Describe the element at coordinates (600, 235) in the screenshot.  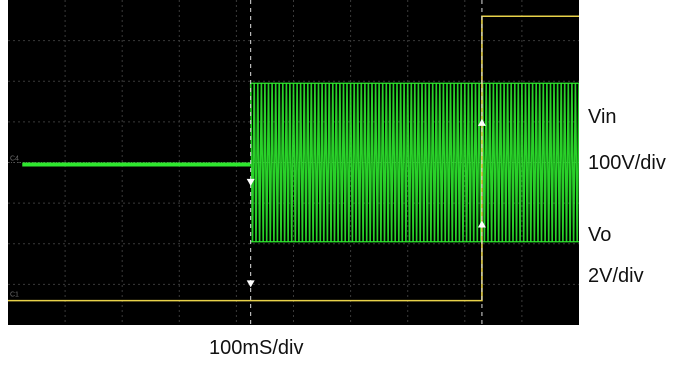
I see `vo-channel-name: Vo` at that location.